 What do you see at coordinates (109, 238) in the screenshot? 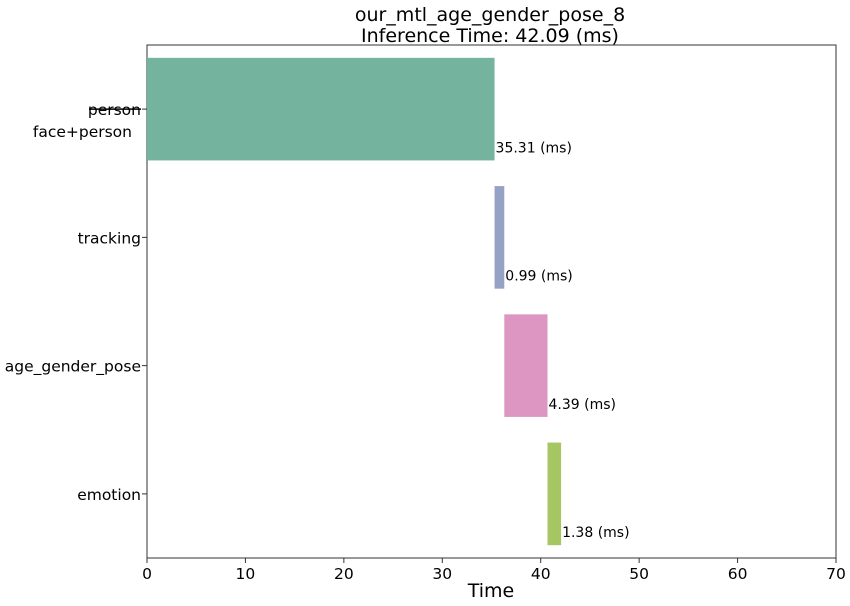
I see `y-tick-label: tracking` at bounding box center [109, 238].